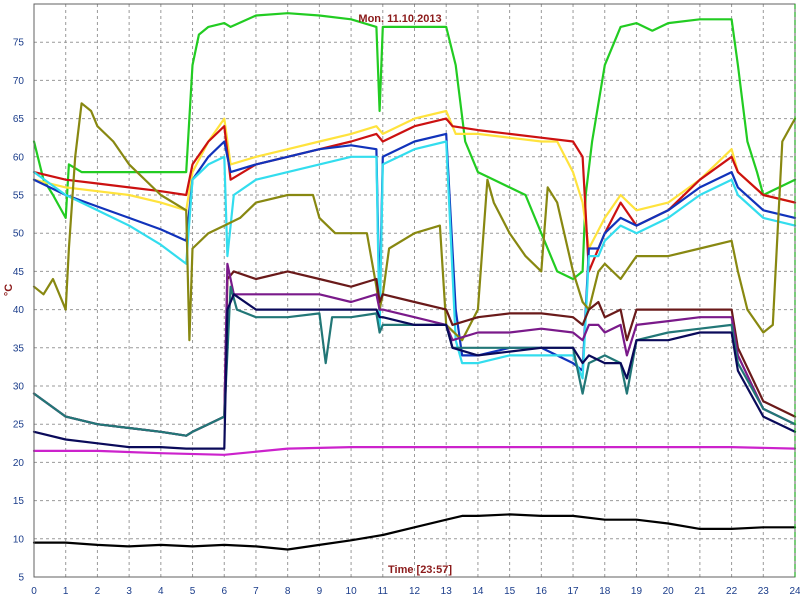  Describe the element at coordinates (383, 591) in the screenshot. I see `x-tick-label: 11` at that location.